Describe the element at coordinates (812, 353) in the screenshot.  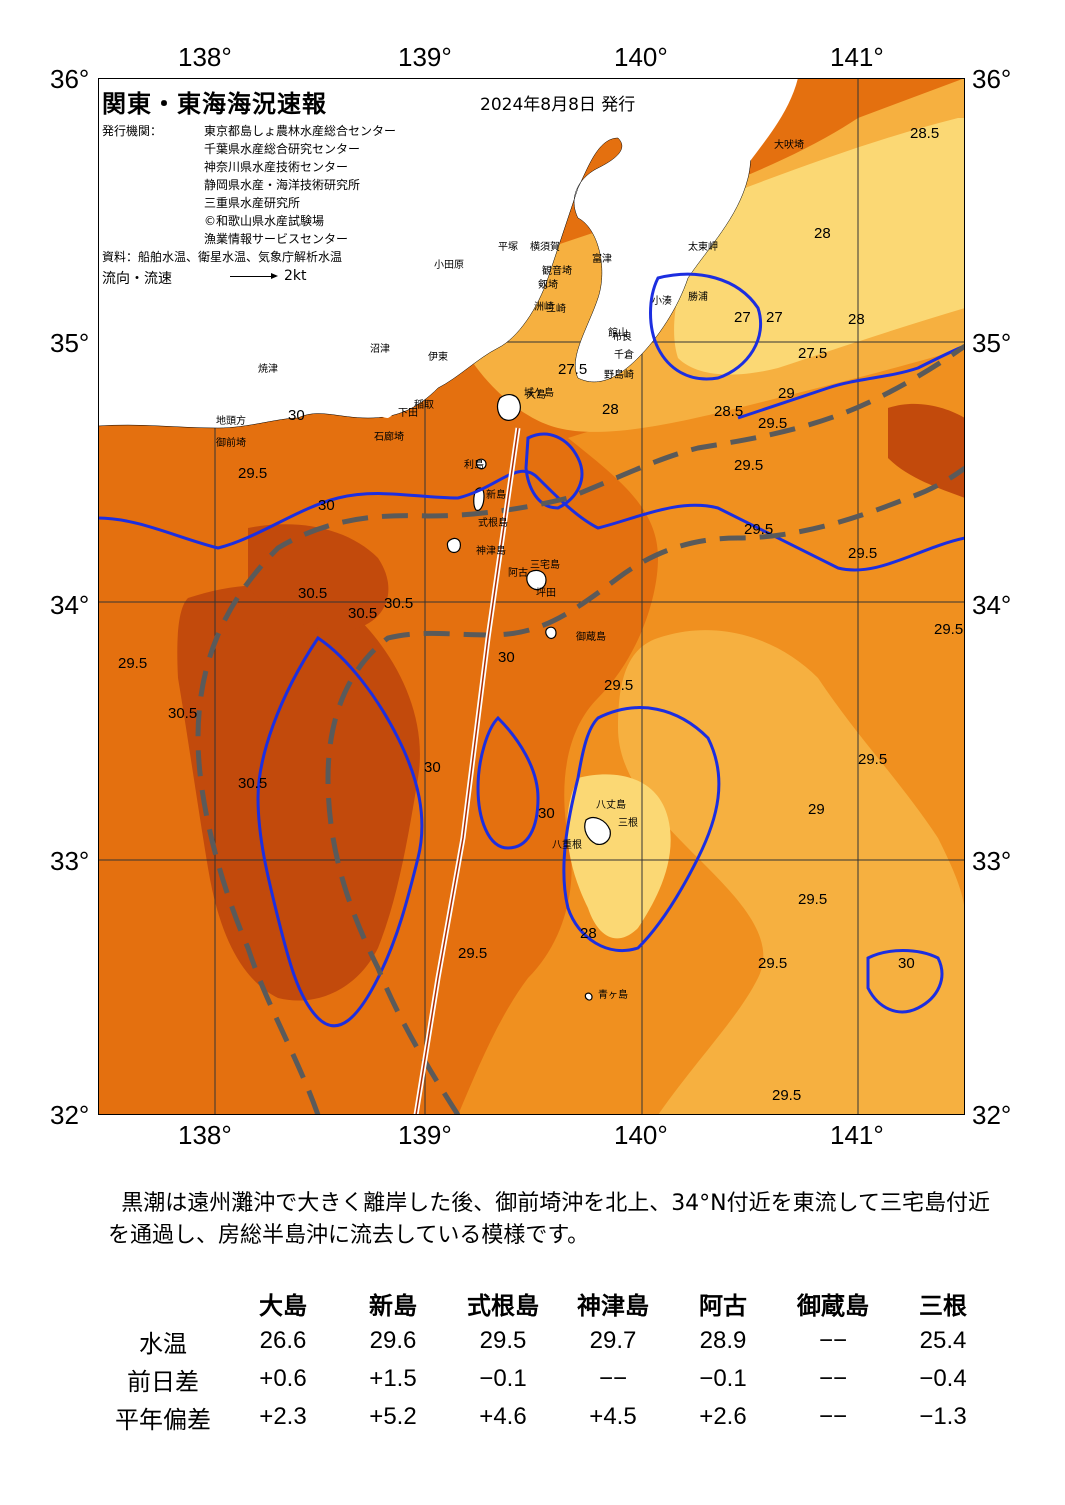
I see `iso-label-27-5-a: 27.5` at that location.